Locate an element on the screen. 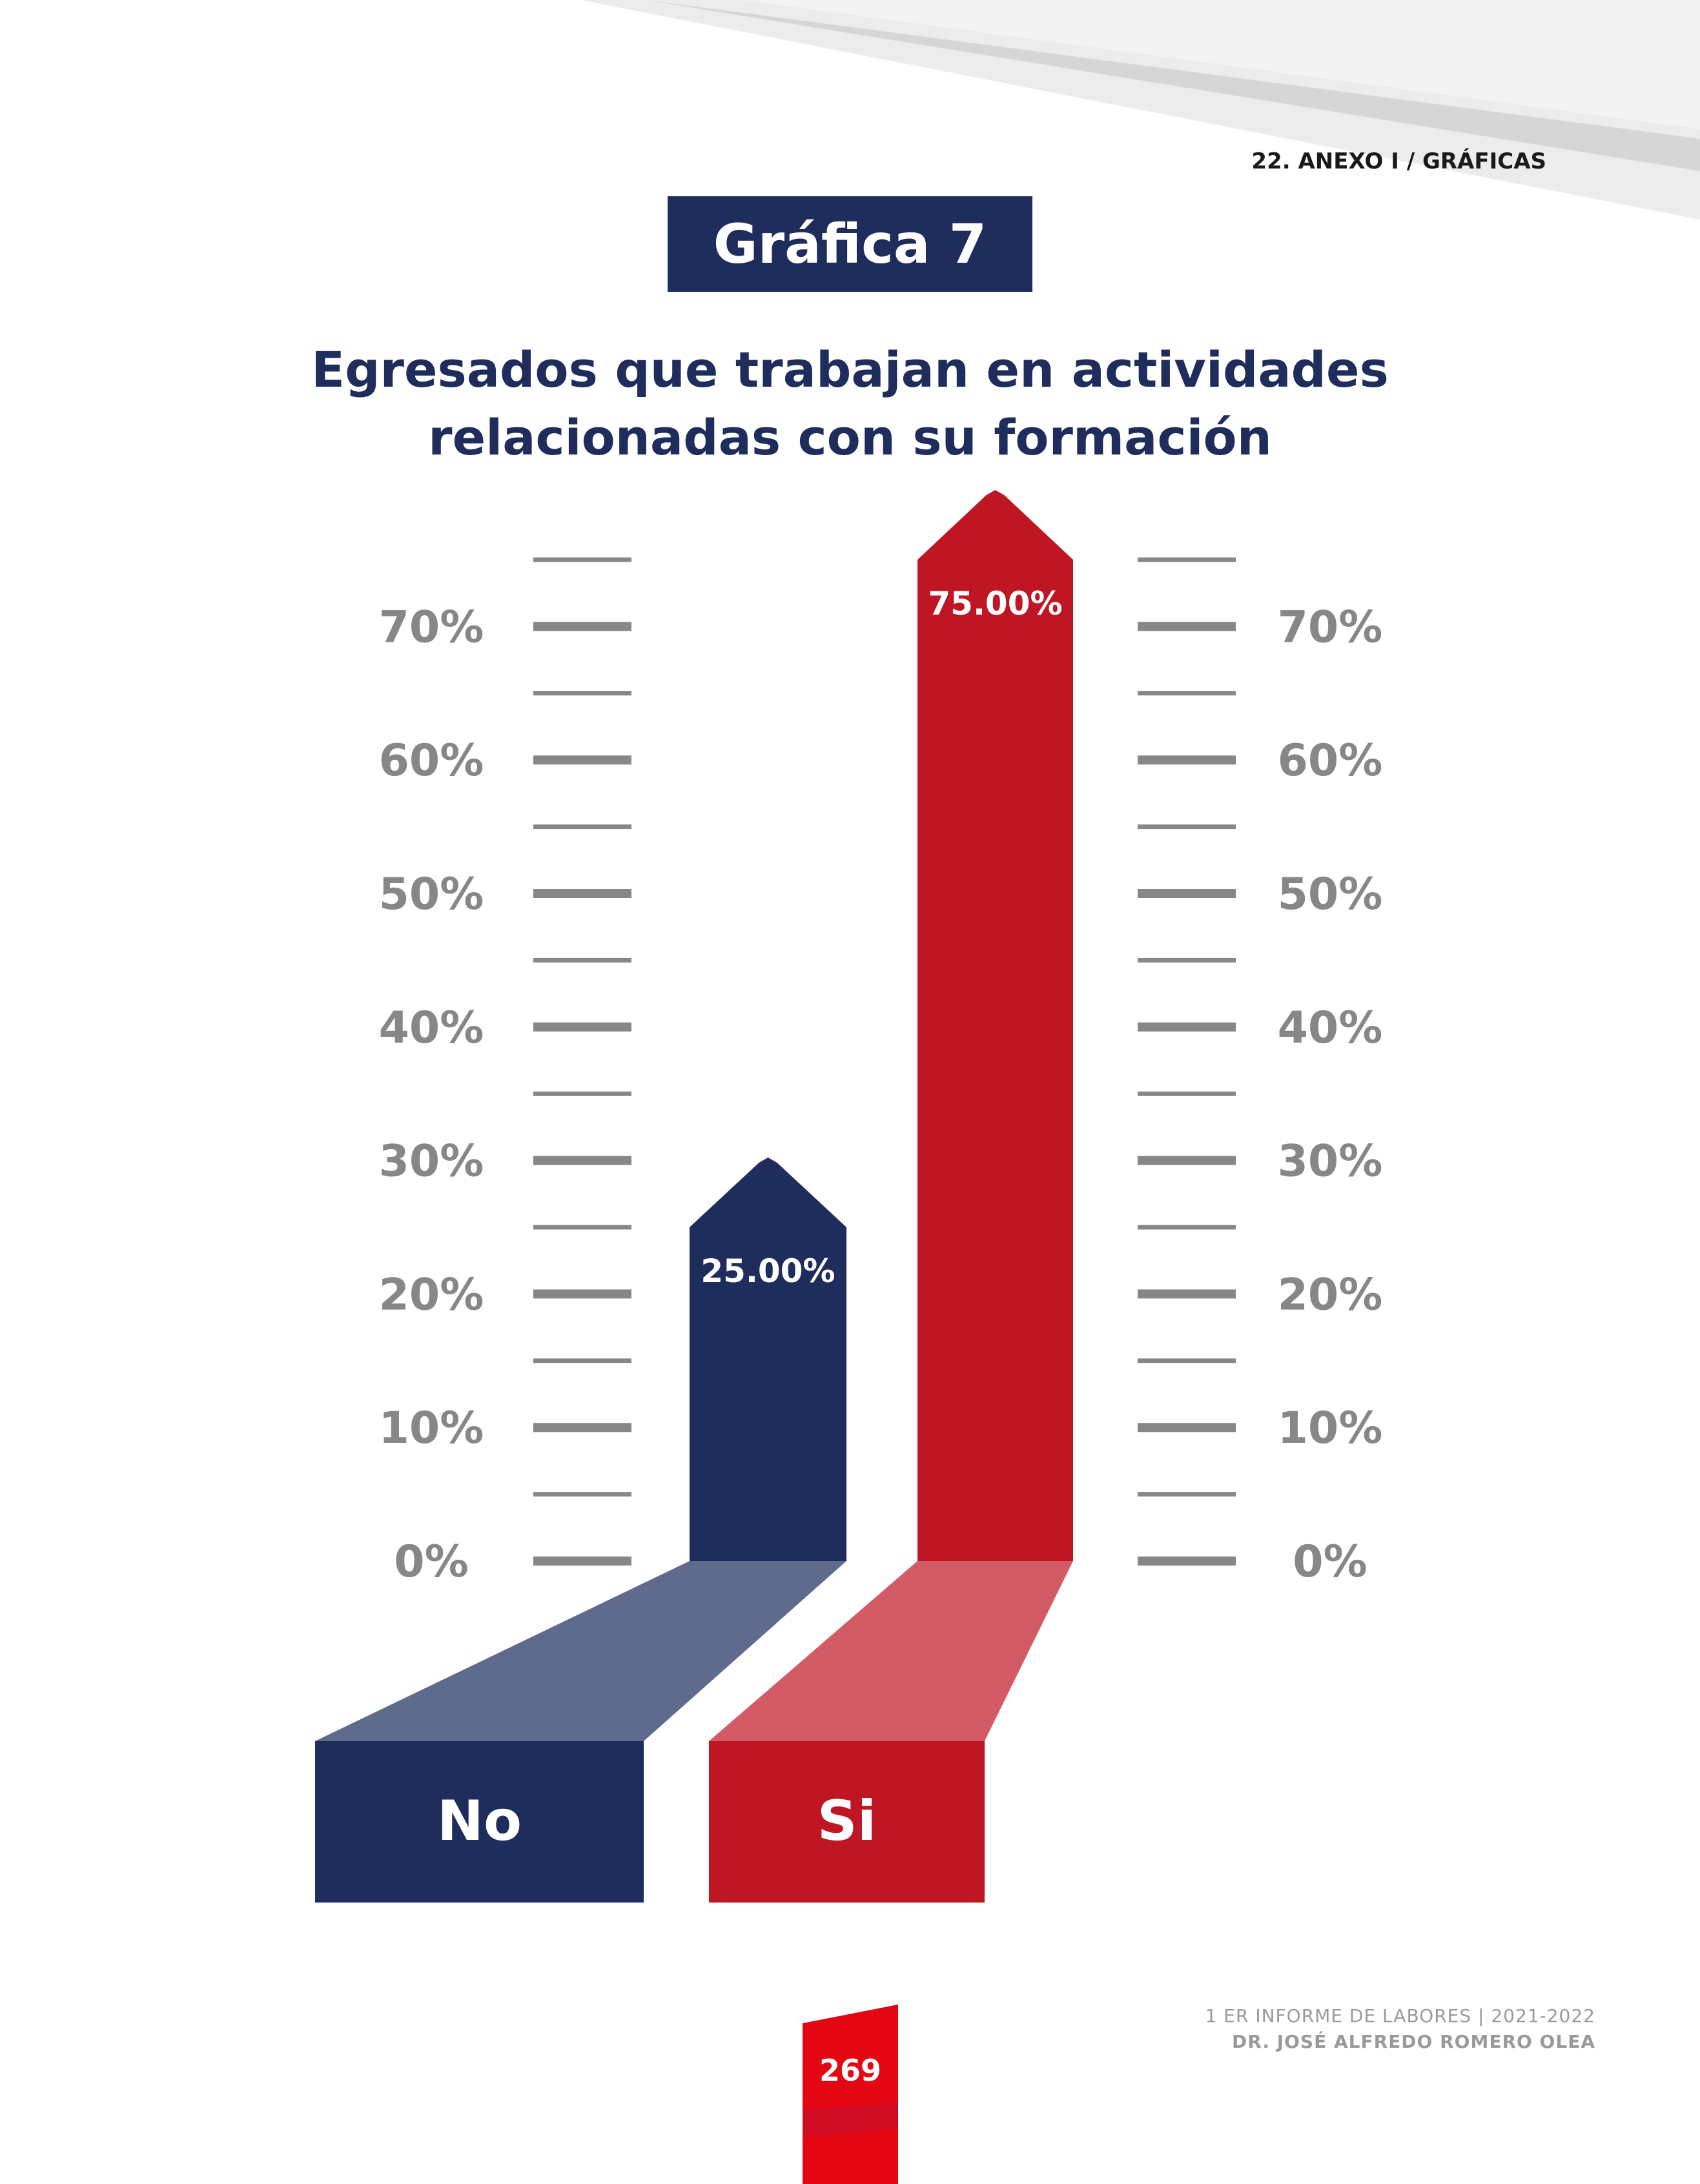  category-label: No is located at coordinates (479, 1821).